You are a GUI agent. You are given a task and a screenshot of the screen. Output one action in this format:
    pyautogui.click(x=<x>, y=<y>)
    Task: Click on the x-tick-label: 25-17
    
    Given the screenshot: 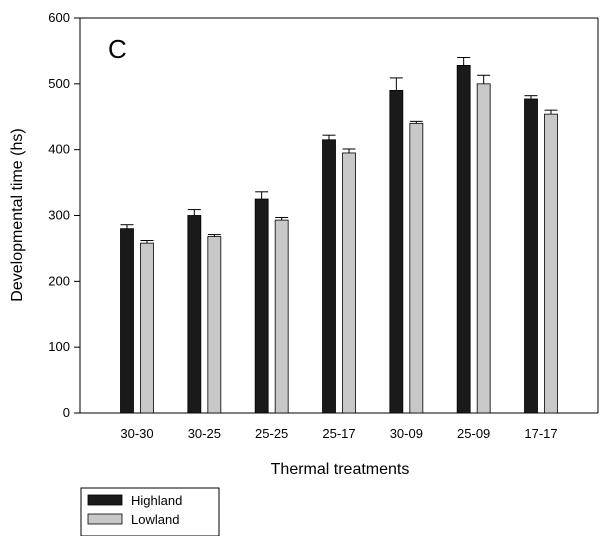 What is the action you would take?
    pyautogui.click(x=338, y=433)
    